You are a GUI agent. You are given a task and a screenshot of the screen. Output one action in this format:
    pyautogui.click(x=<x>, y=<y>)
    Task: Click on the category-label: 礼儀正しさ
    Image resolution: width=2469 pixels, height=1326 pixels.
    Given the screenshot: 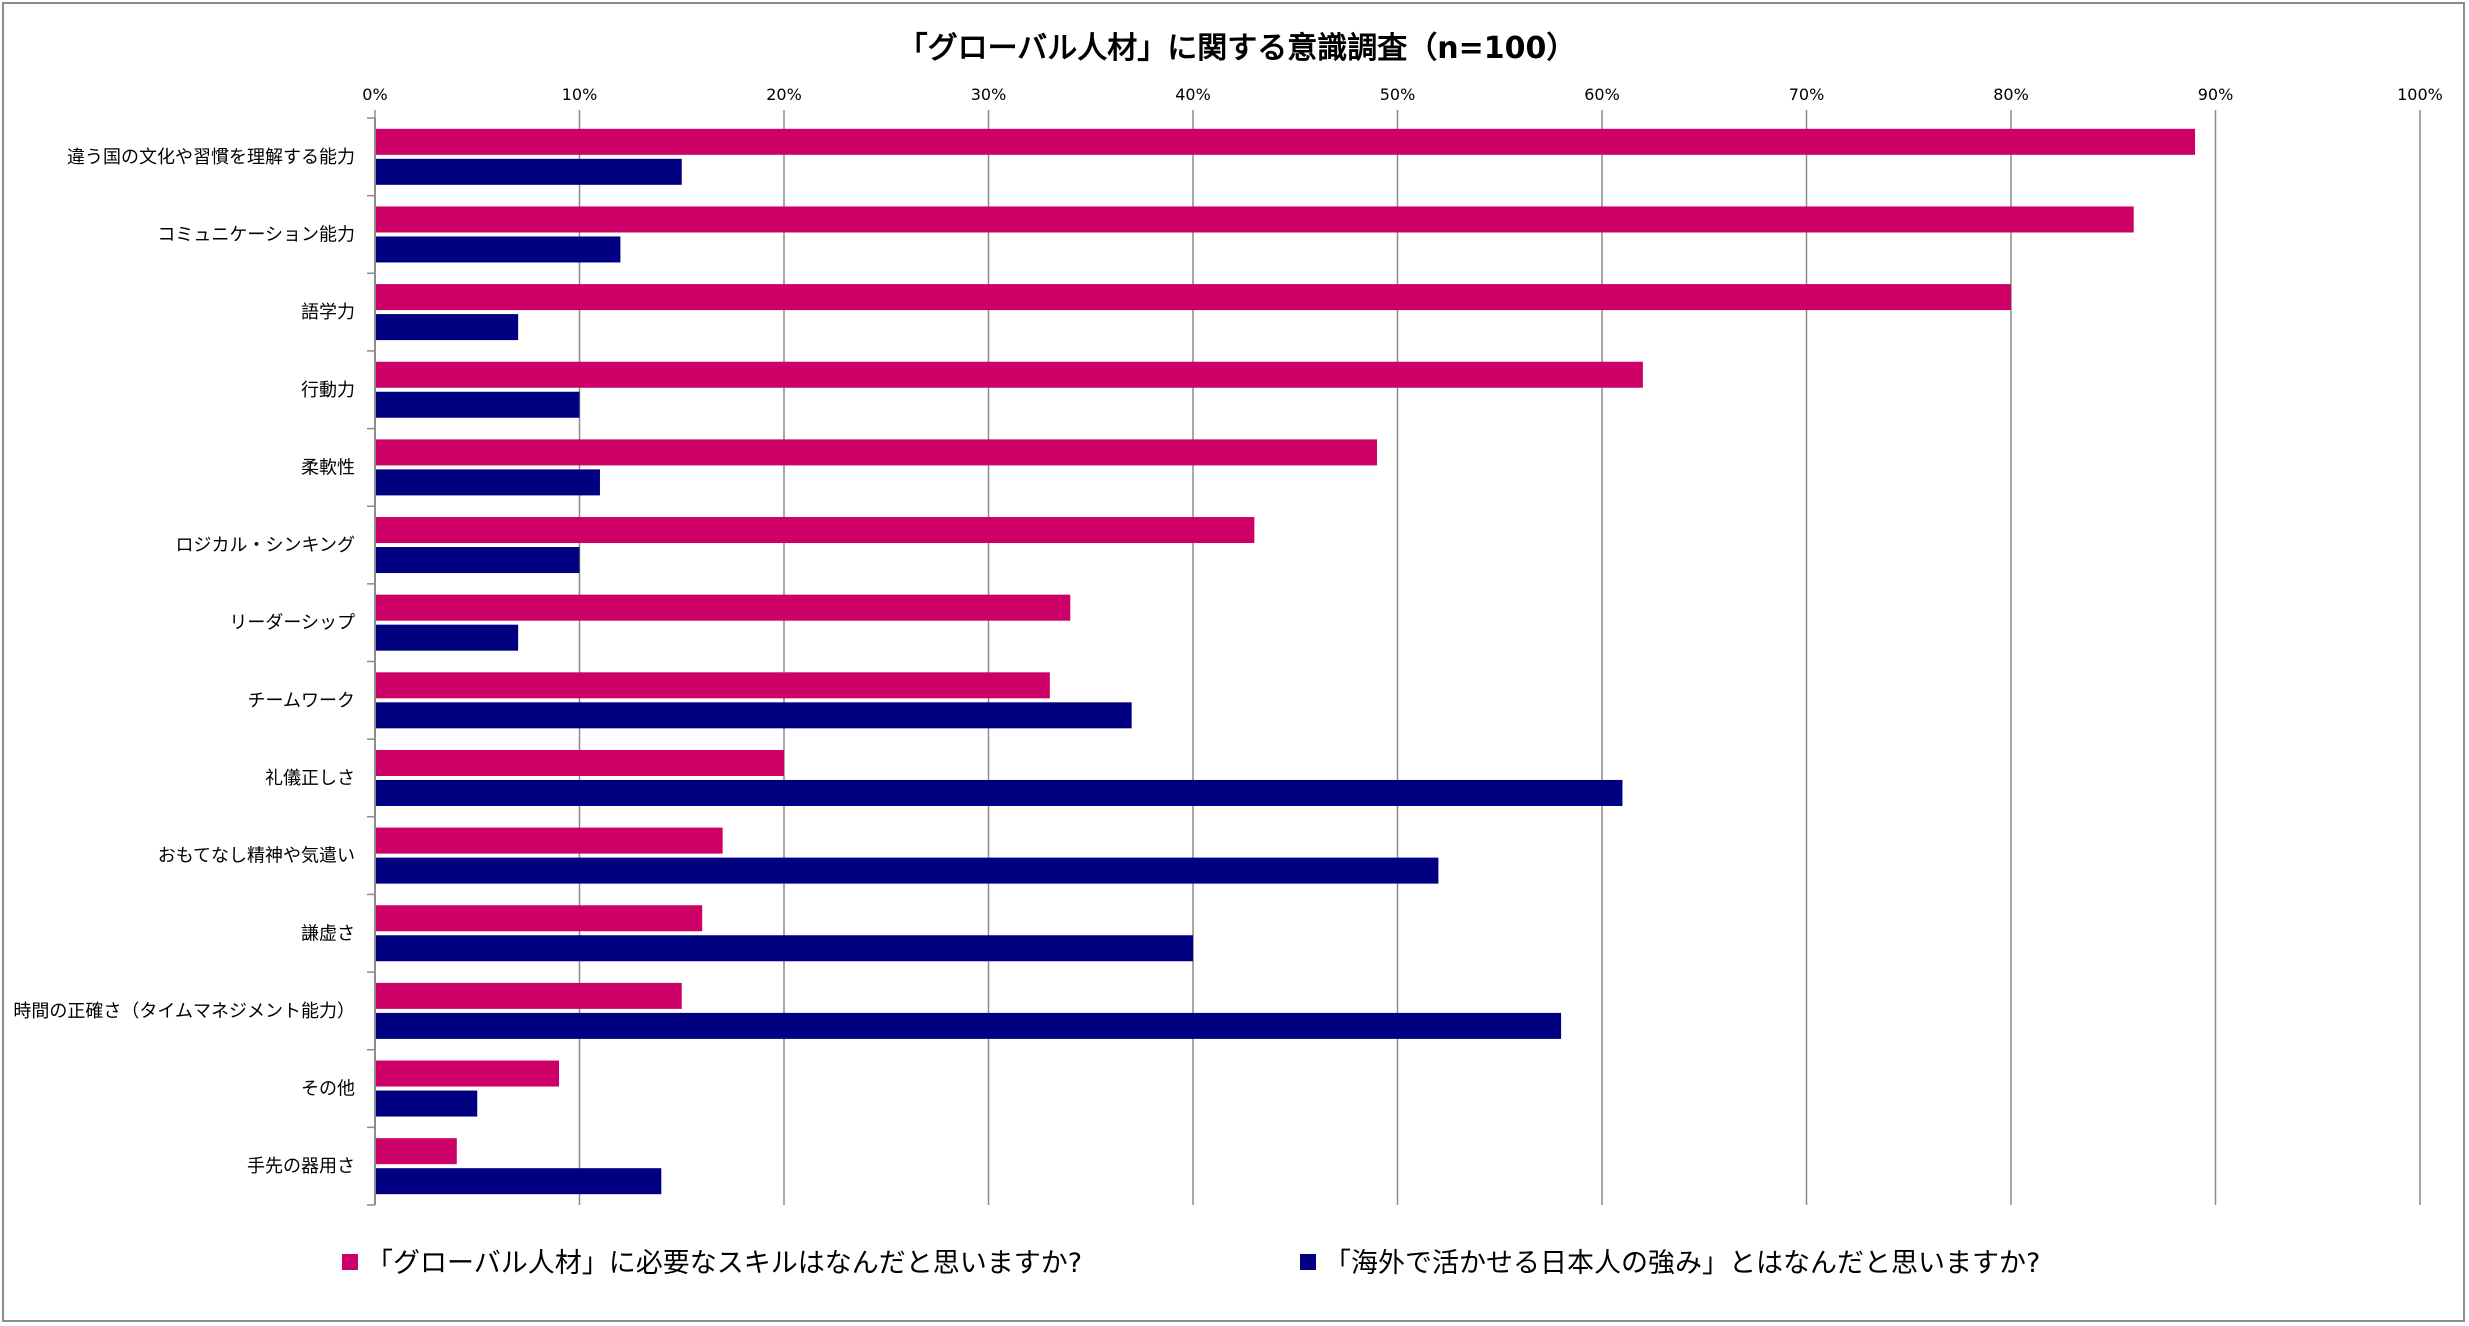 What is the action you would take?
    pyautogui.click(x=310, y=778)
    